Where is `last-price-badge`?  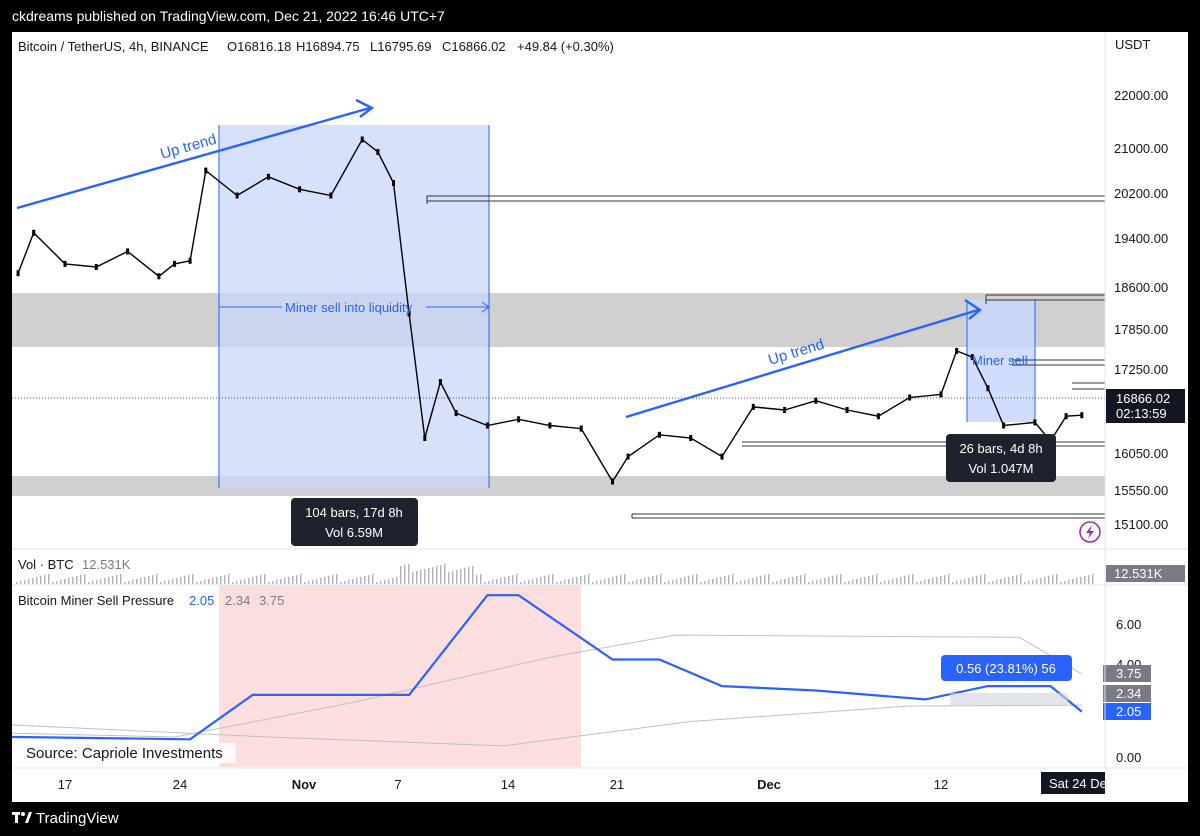
last-price-badge is located at coordinates (1145, 406).